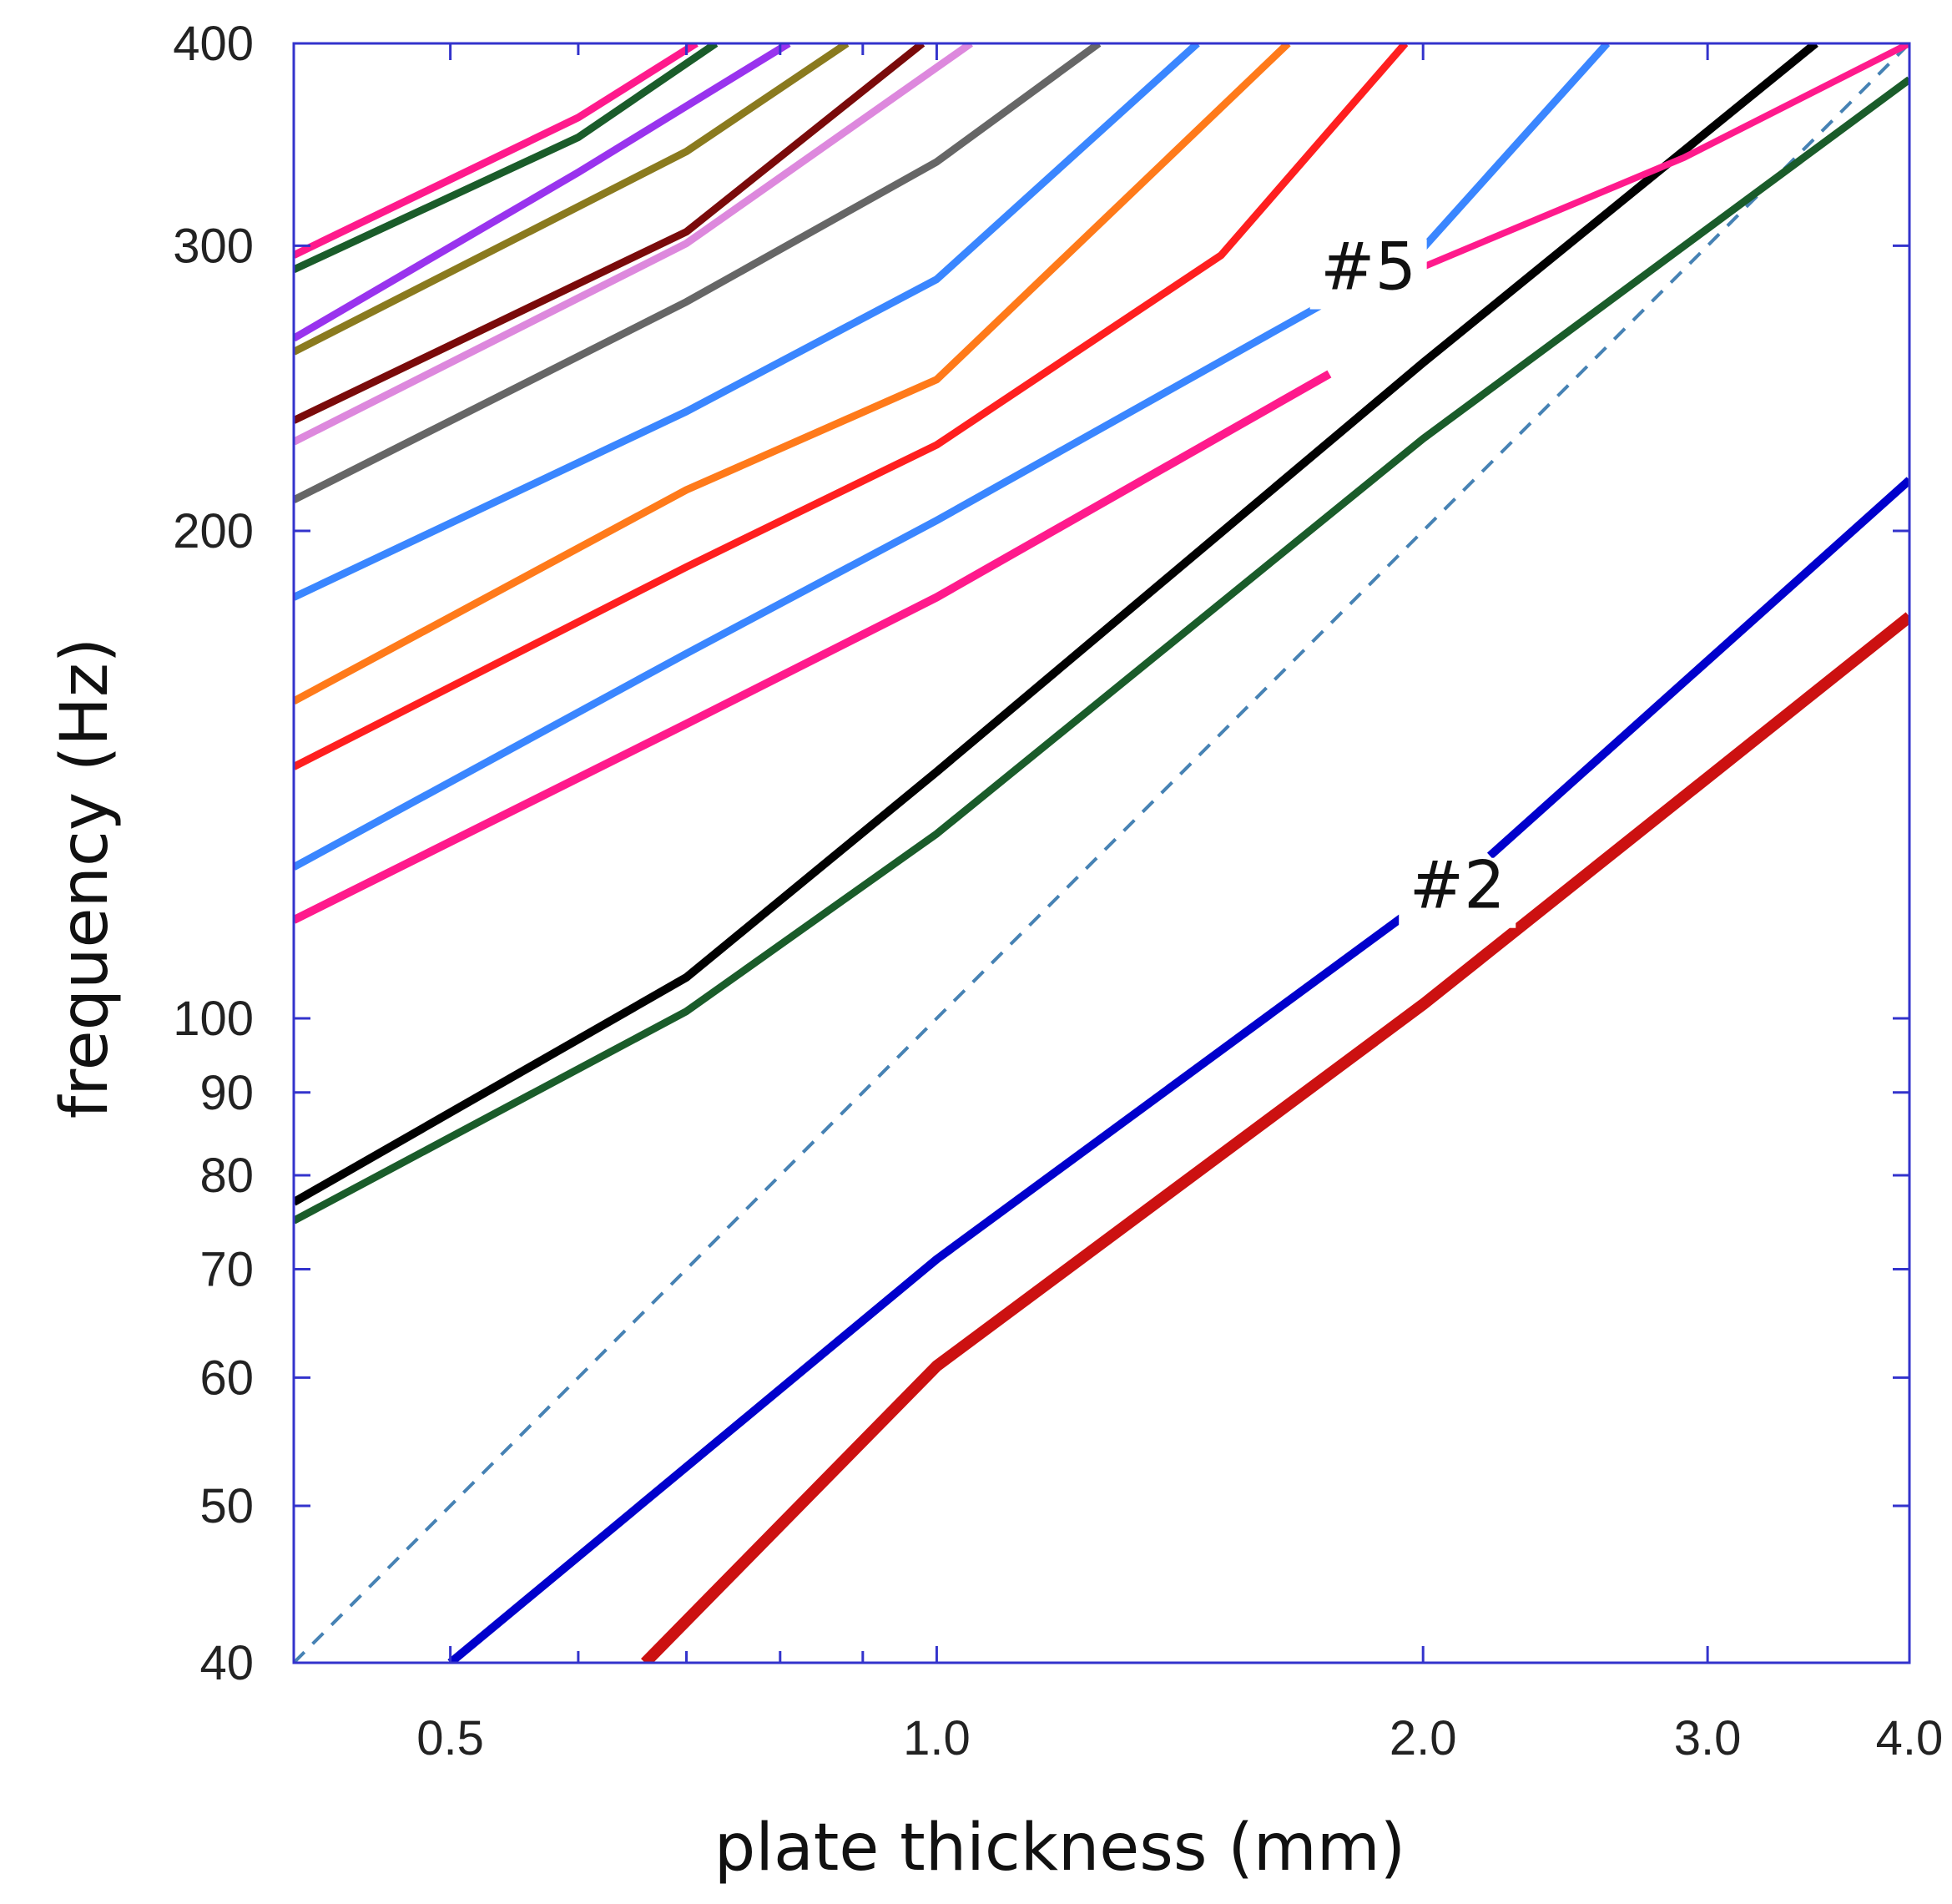 This screenshot has width=1952, height=1904. What do you see at coordinates (1910, 1738) in the screenshot?
I see `x-tick-label: 4.0` at bounding box center [1910, 1738].